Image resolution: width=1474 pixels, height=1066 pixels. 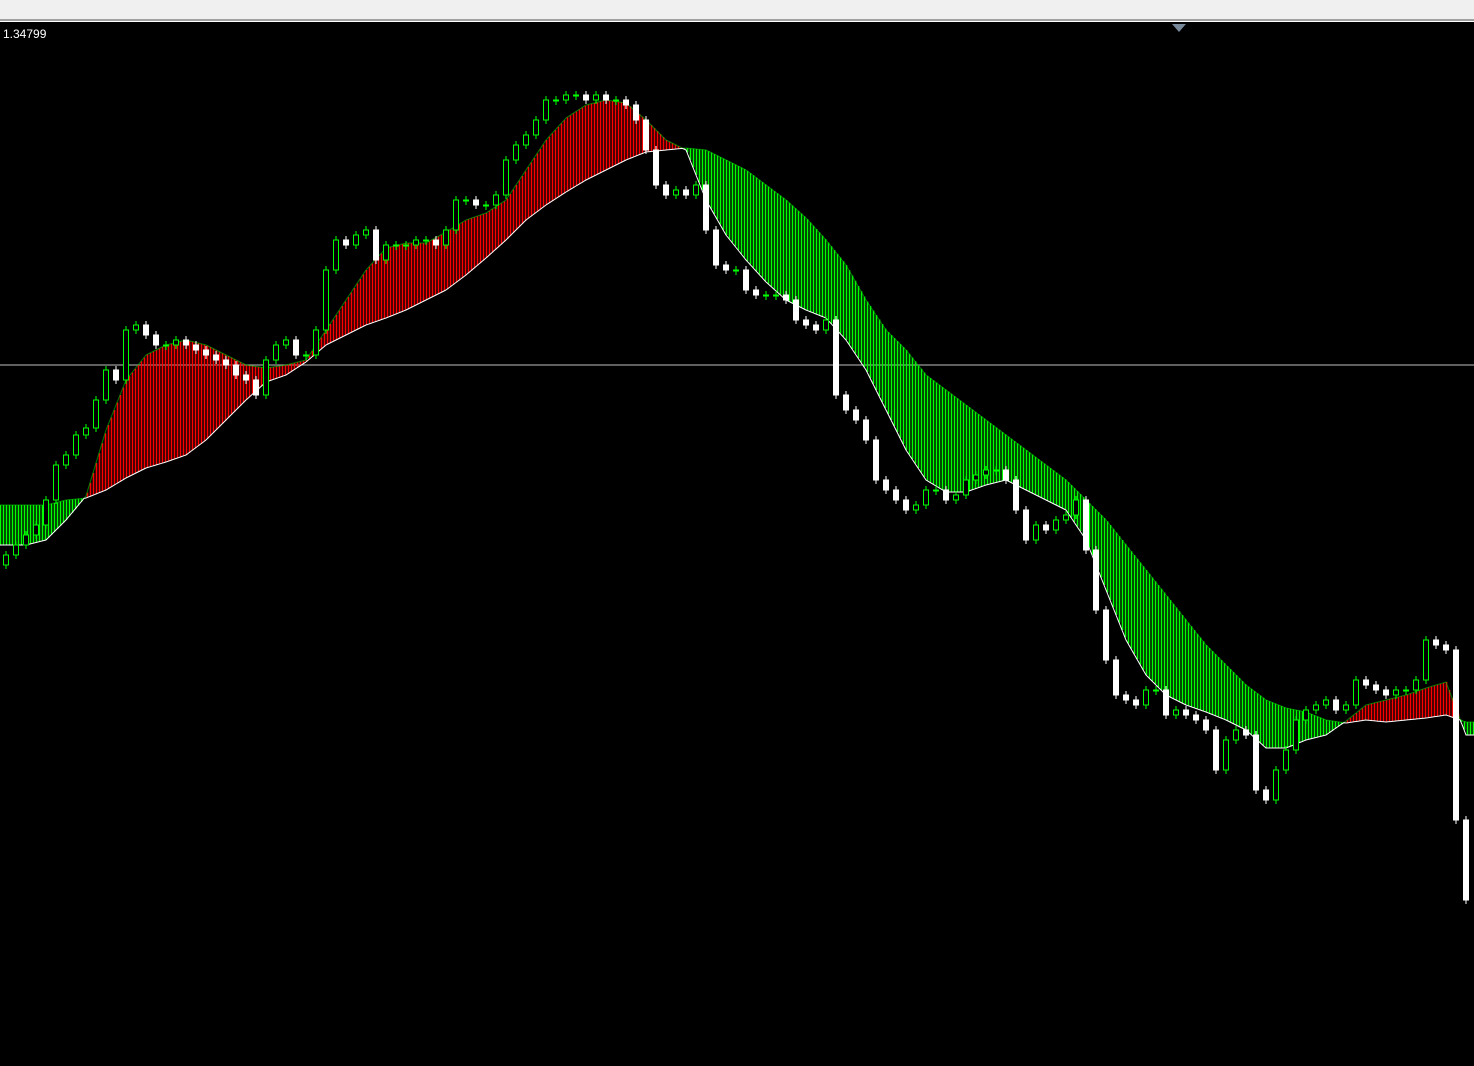 What do you see at coordinates (1179, 28) in the screenshot?
I see `chart-shift-marker-icon` at bounding box center [1179, 28].